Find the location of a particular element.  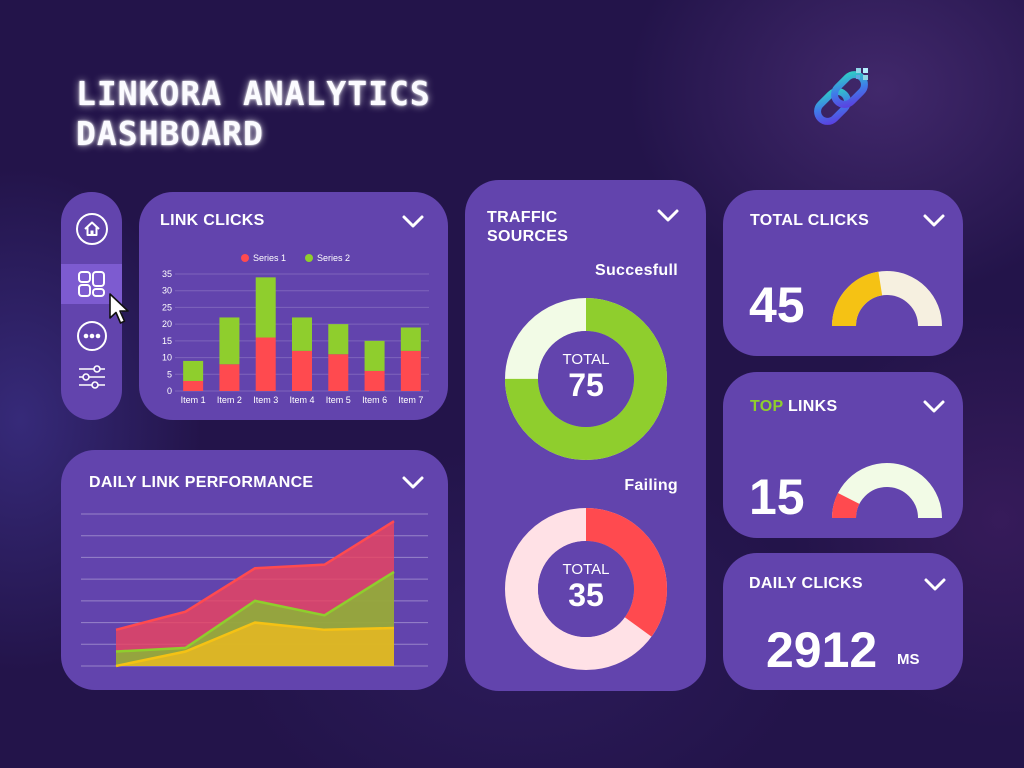

total-clicks-value: 45 is located at coordinates (777, 305).